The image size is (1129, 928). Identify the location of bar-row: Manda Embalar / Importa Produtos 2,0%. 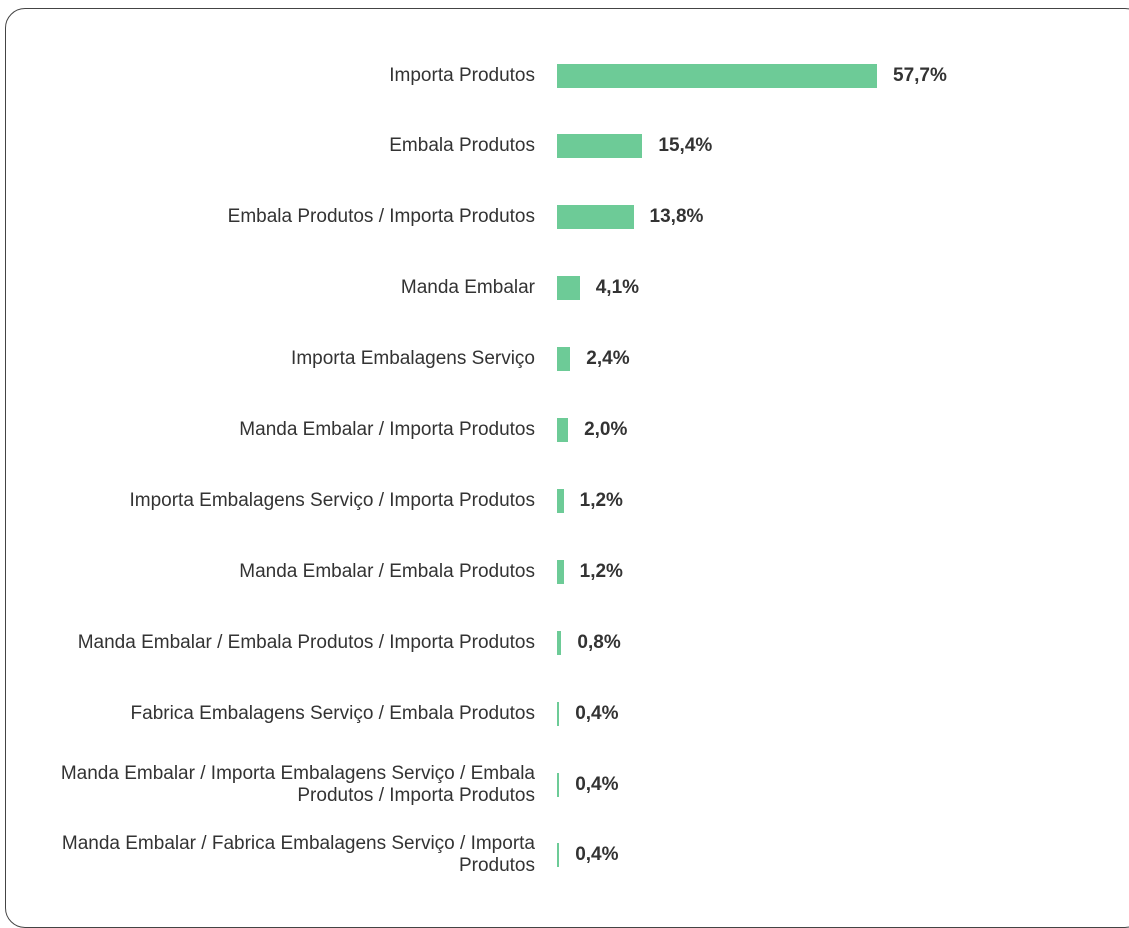
(564, 430).